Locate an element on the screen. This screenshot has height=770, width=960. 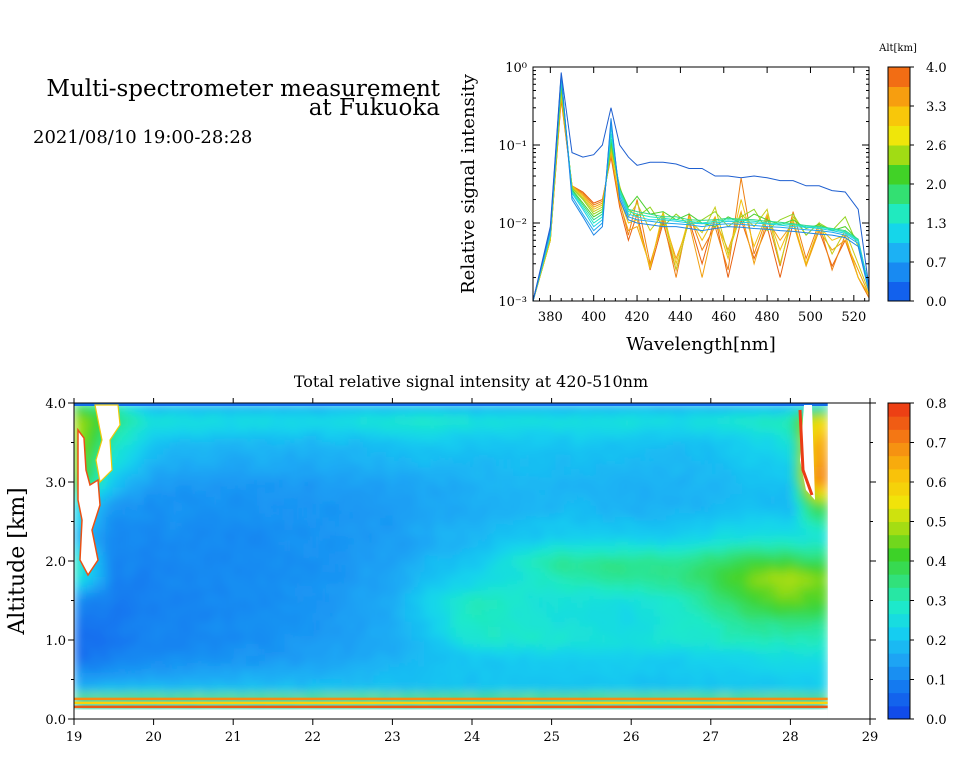
spectrum-frame is located at coordinates (701, 184).